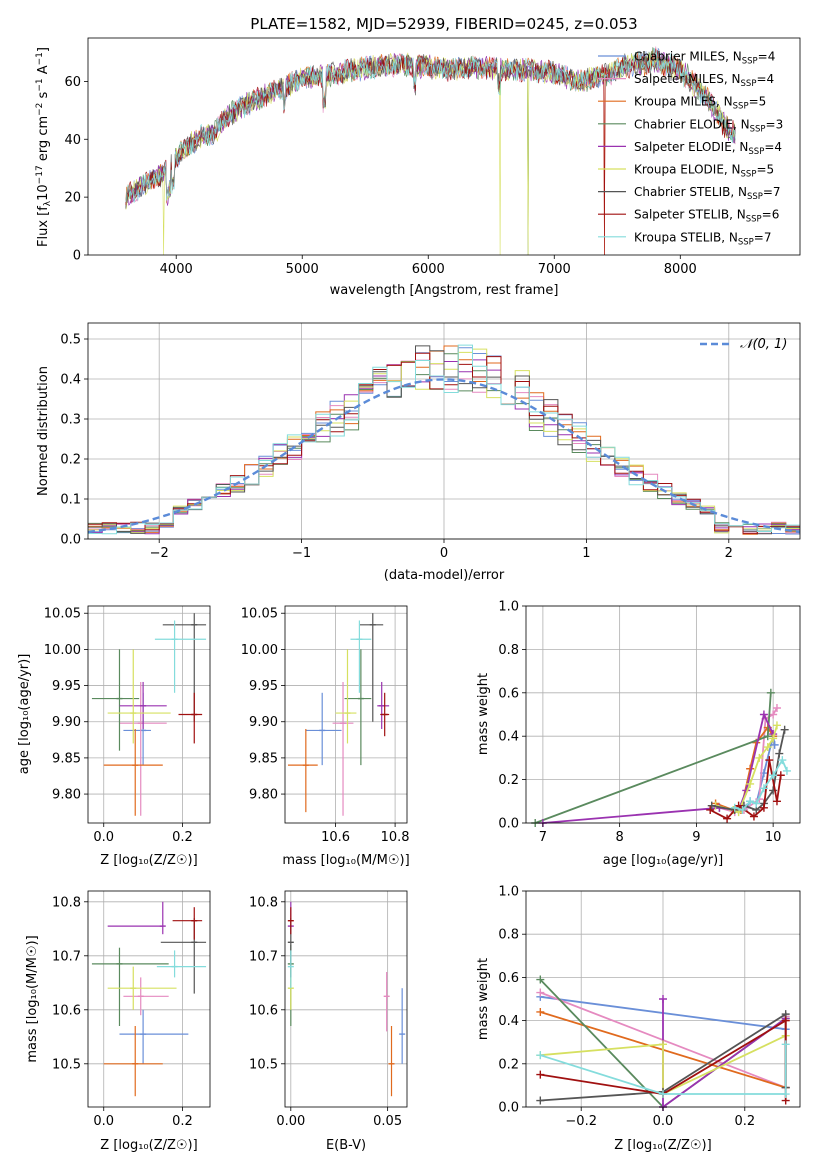 Image resolution: width=819 pixels, height=1170 pixels. What do you see at coordinates (176, 269) in the screenshot?
I see `x-tick-label: 4000` at bounding box center [176, 269].